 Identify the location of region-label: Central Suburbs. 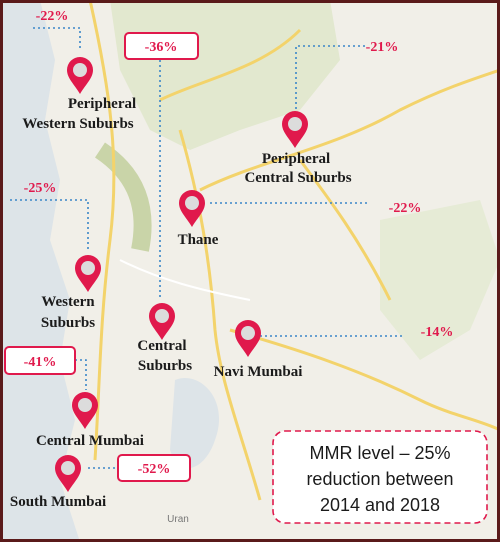
(297, 178).